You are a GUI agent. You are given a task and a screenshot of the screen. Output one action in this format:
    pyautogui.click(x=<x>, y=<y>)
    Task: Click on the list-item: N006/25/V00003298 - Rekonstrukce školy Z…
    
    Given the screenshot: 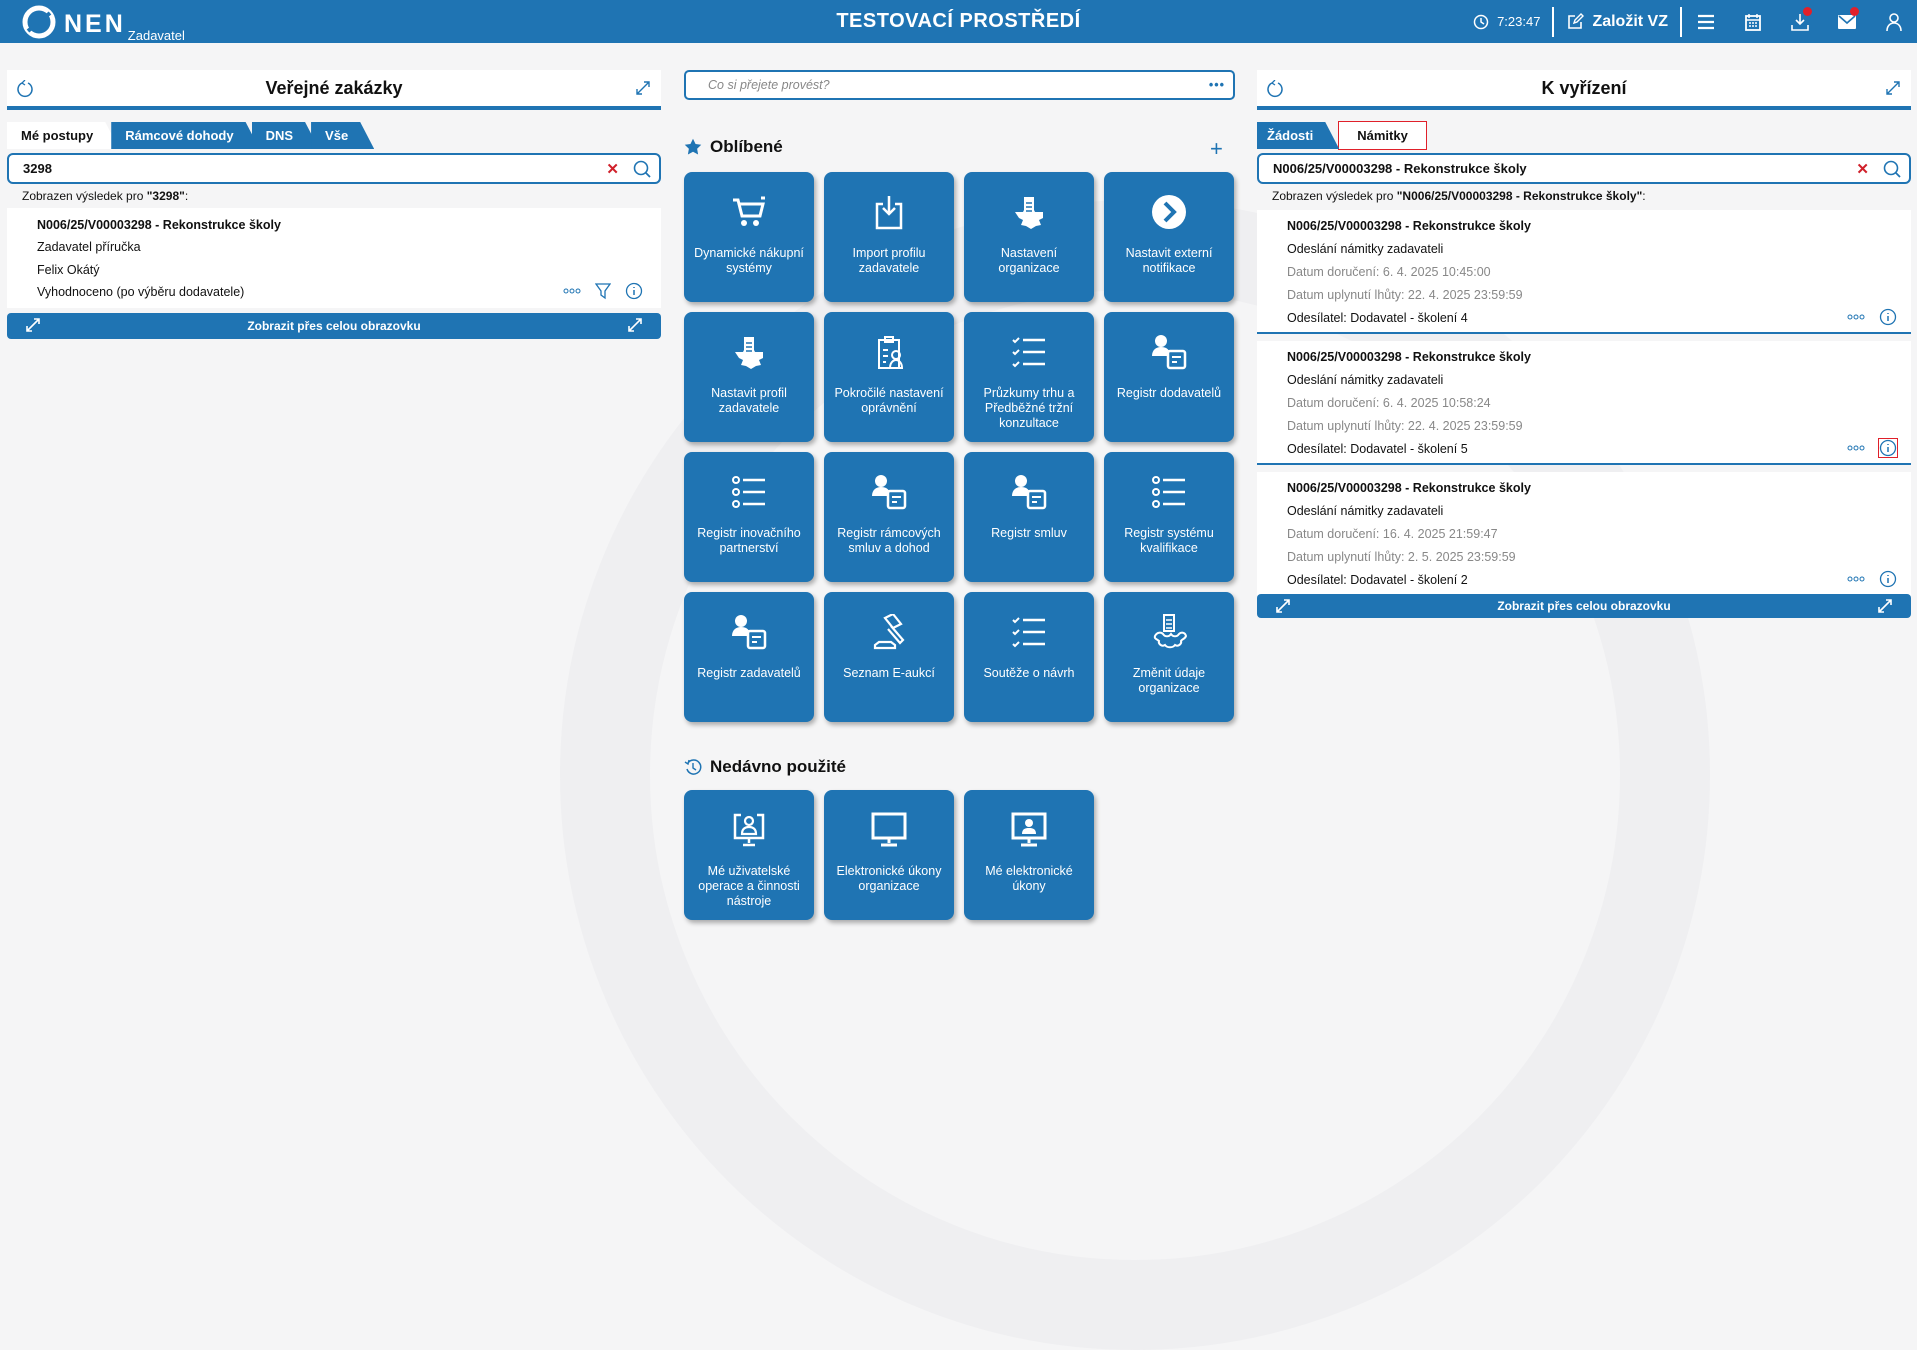 What is the action you would take?
    pyautogui.click(x=334, y=258)
    